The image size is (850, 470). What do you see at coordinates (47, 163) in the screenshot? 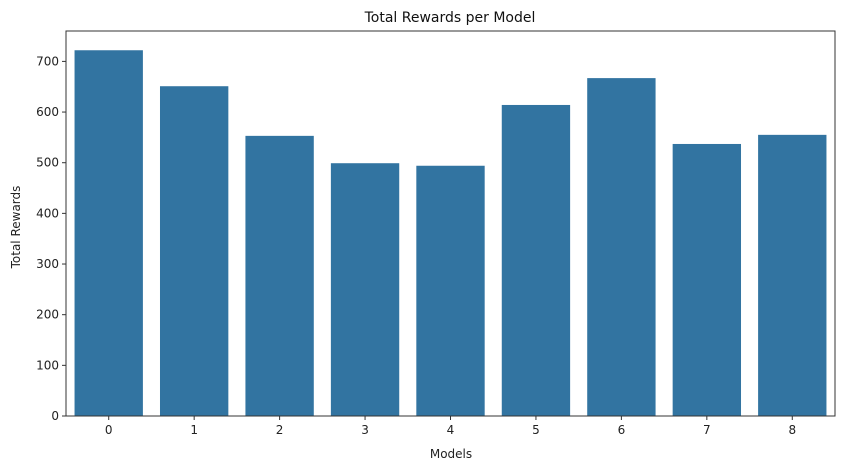
I see `y-tick-label: 500` at bounding box center [47, 163].